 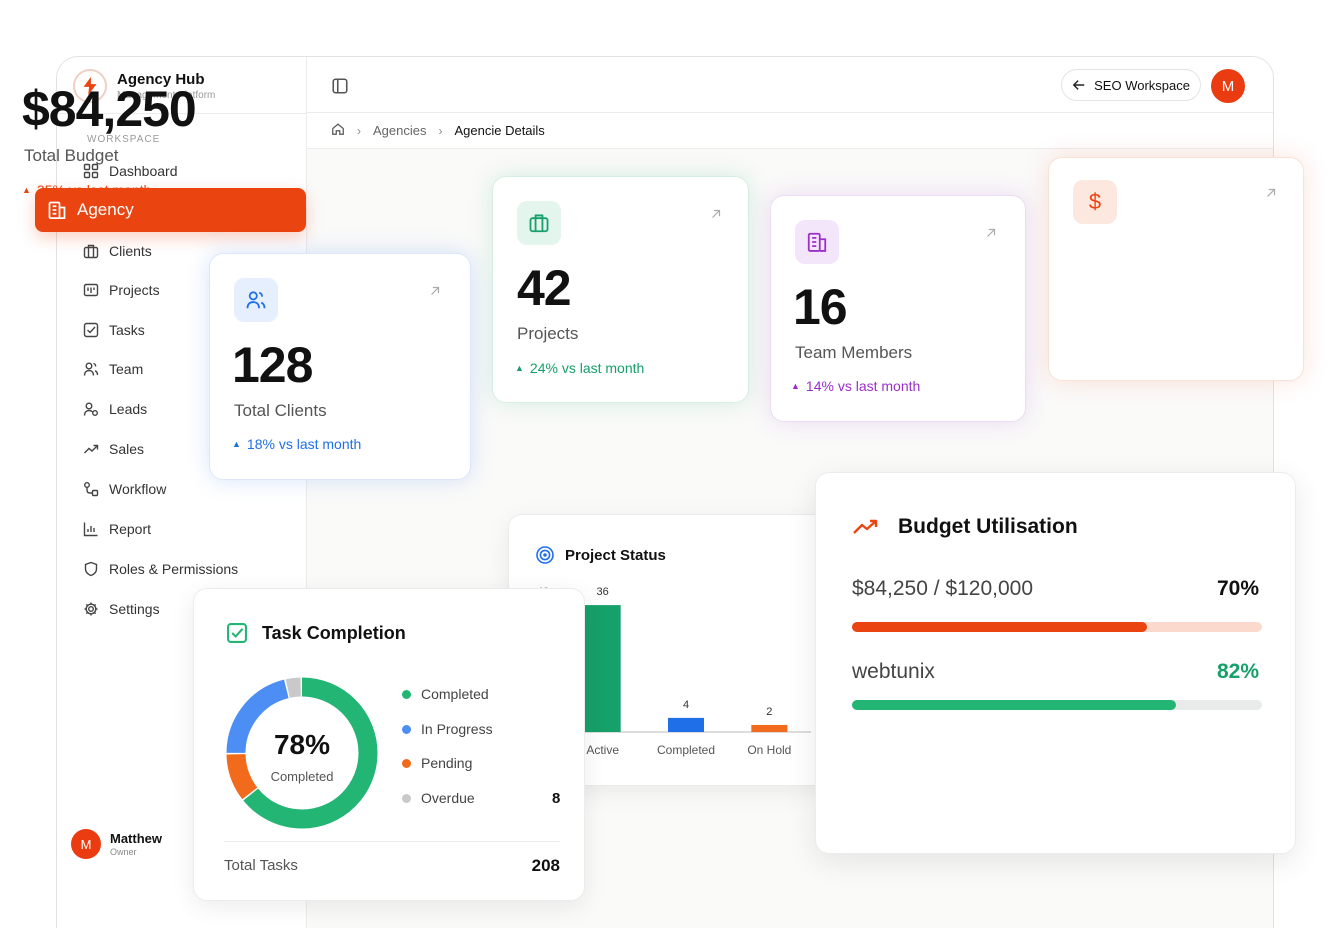 What do you see at coordinates (121, 290) in the screenshot?
I see `sidebar-item-projects: Projects` at bounding box center [121, 290].